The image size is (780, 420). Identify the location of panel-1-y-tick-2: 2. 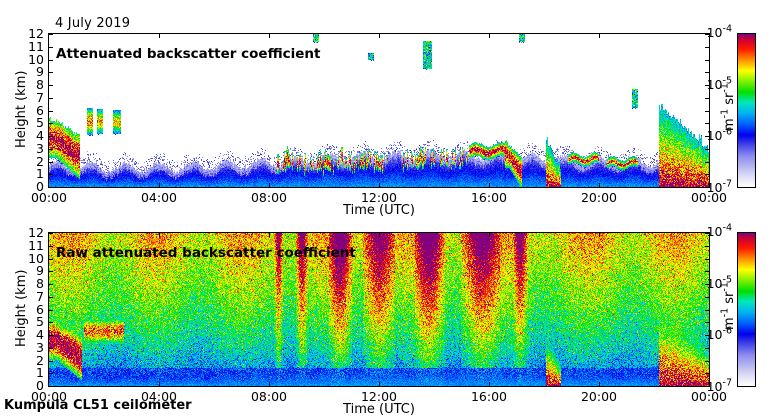
(40, 360).